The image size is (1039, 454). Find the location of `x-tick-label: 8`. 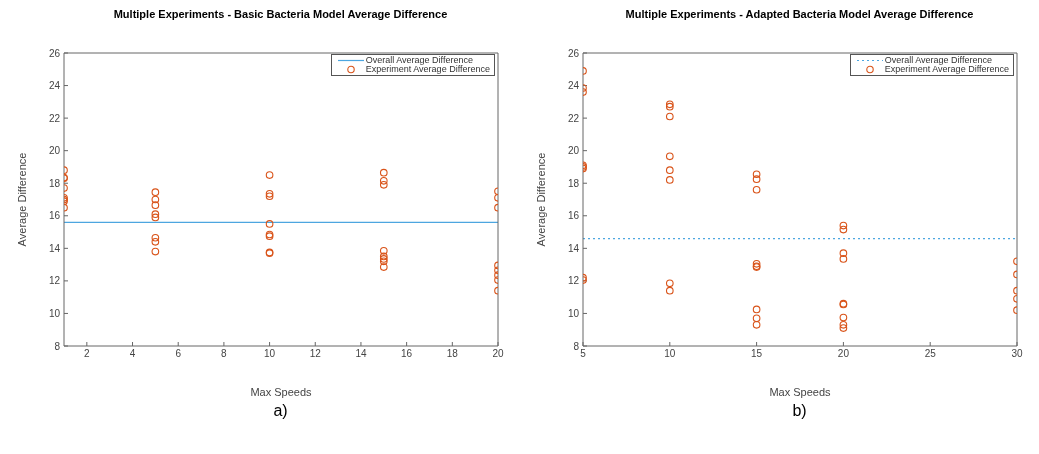

x-tick-label: 8 is located at coordinates (224, 354).